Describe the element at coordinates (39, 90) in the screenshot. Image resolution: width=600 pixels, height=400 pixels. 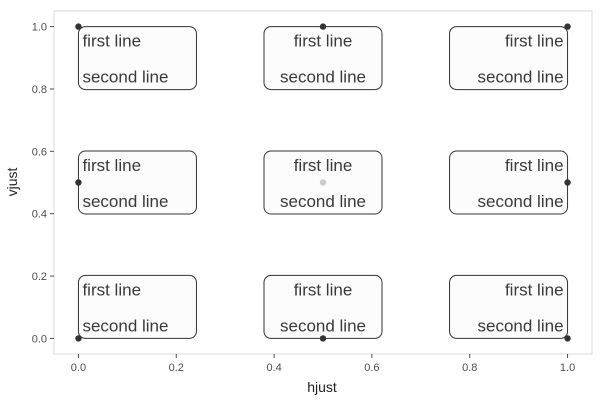
I see `y-tick-label: 0.8` at that location.